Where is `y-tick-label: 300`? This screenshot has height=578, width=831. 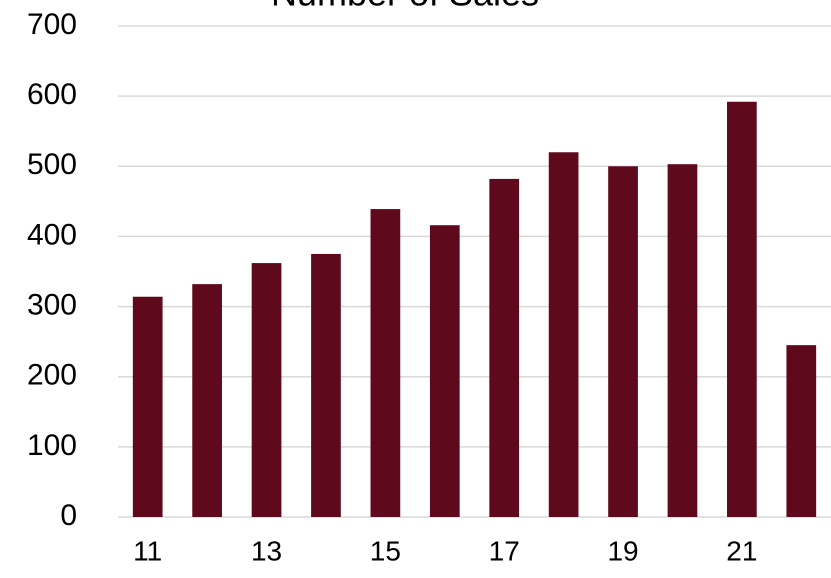
y-tick-label: 300 is located at coordinates (52, 304).